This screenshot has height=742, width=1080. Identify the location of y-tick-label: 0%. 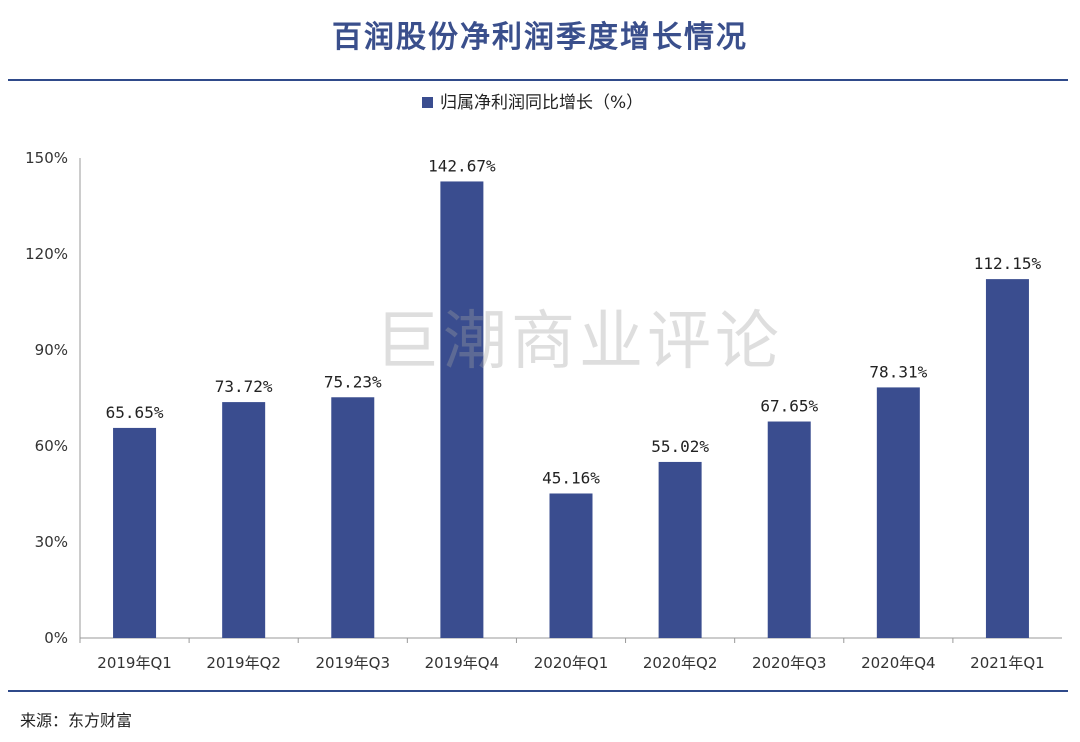
(56, 638).